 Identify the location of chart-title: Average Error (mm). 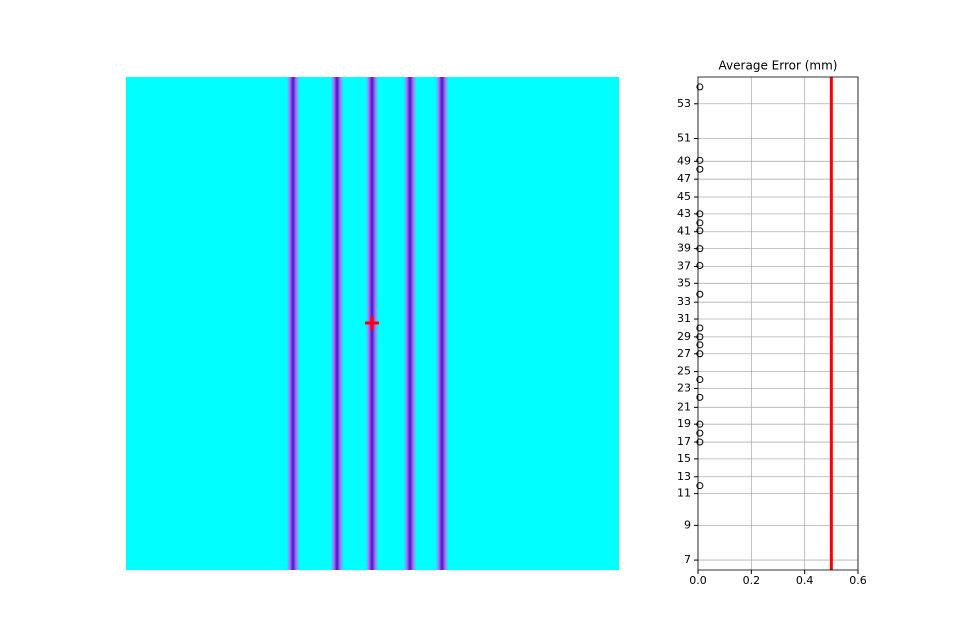
(778, 66).